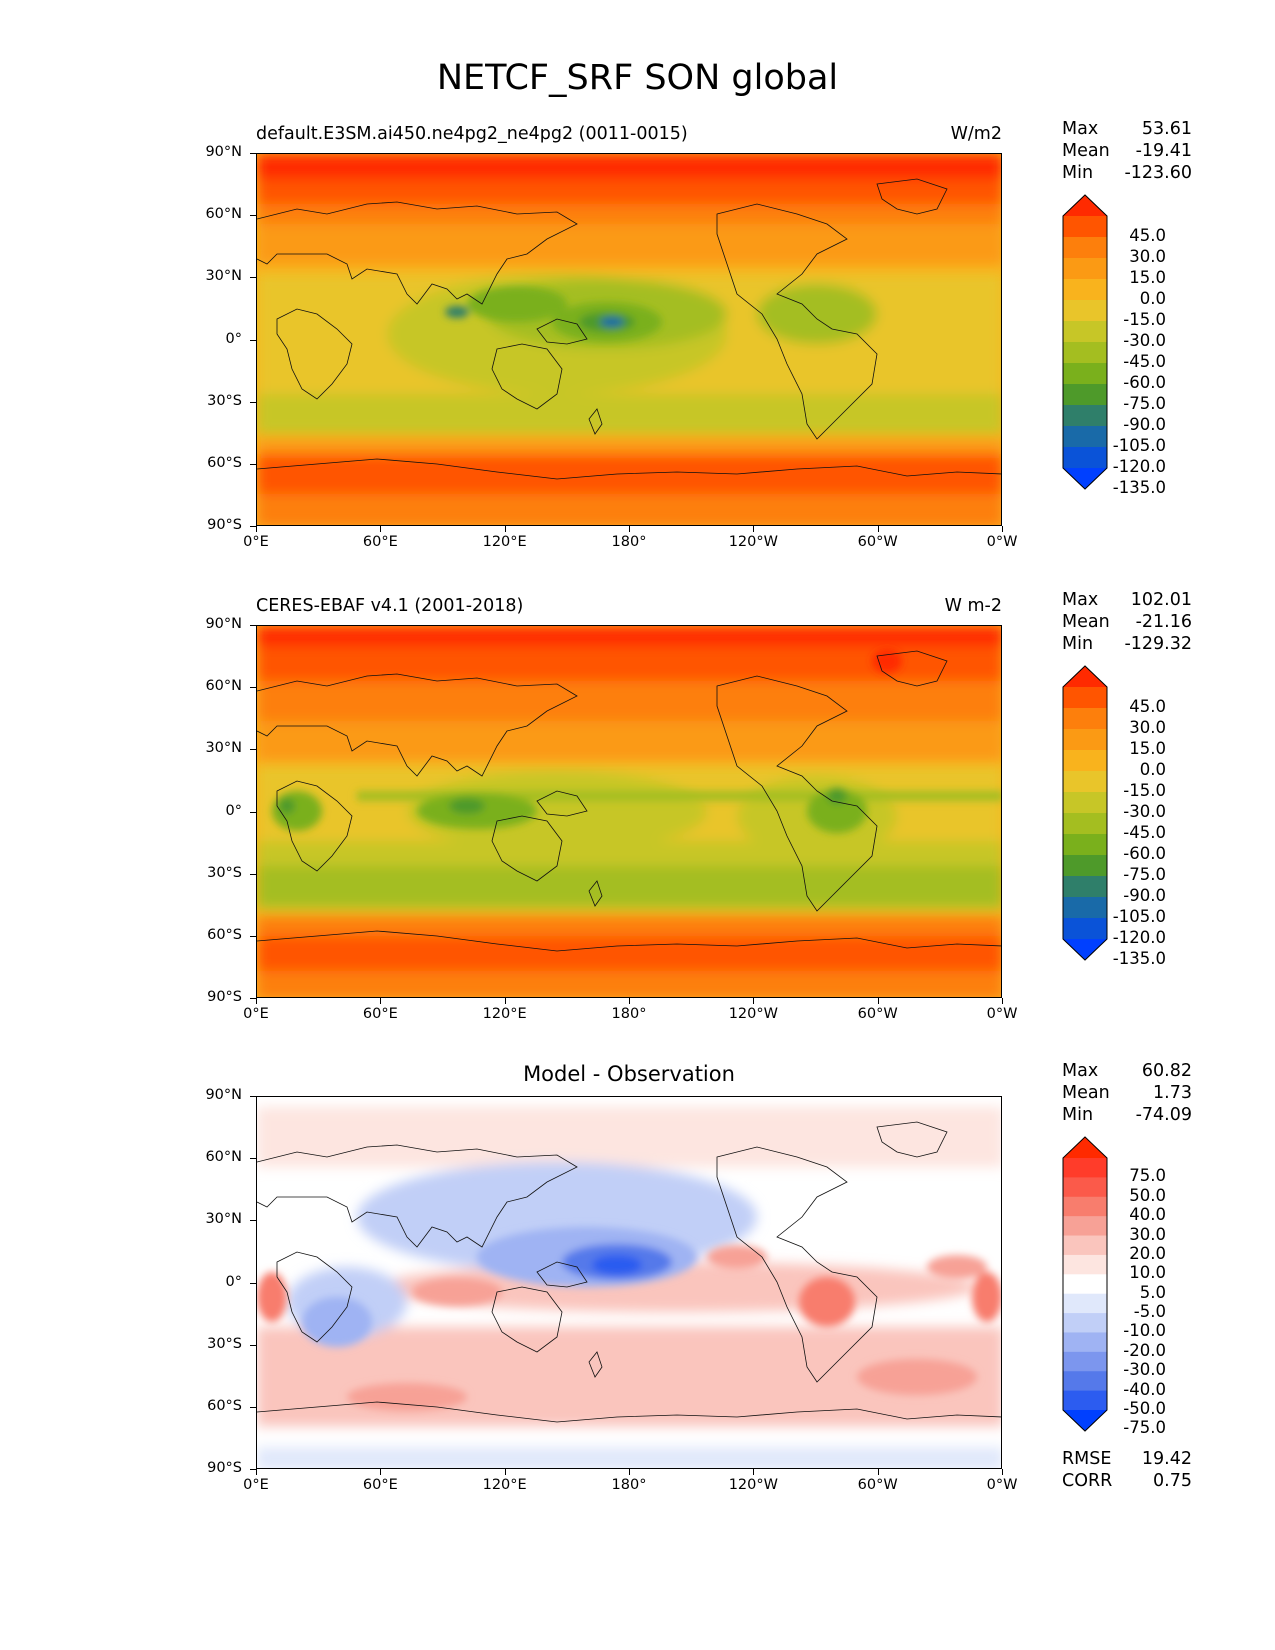 The image size is (1275, 1650). Describe the element at coordinates (1144, 382) in the screenshot. I see `colorbar-tick-label: -60.0` at that location.